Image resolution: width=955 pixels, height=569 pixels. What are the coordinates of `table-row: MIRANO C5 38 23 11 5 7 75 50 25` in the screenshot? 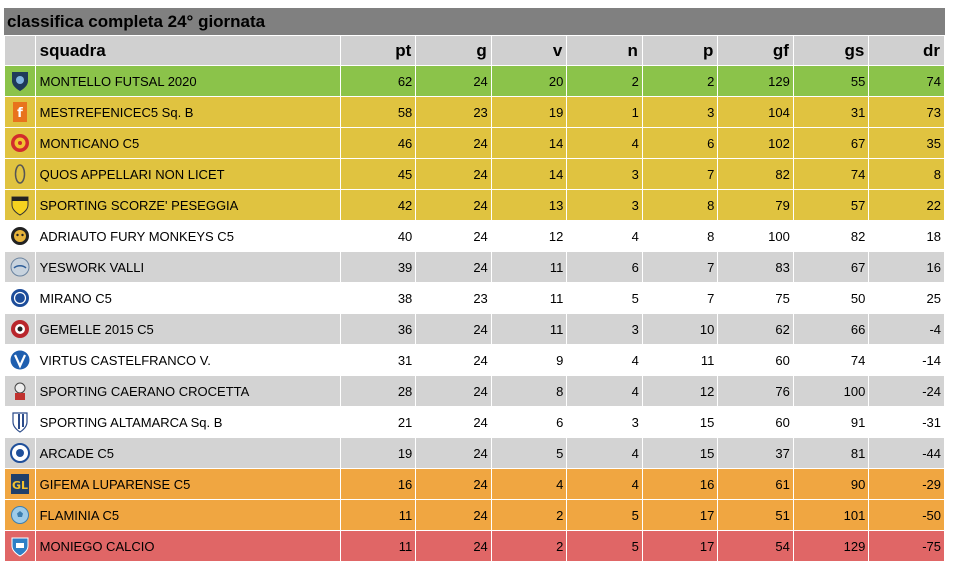 It's located at (474, 298).